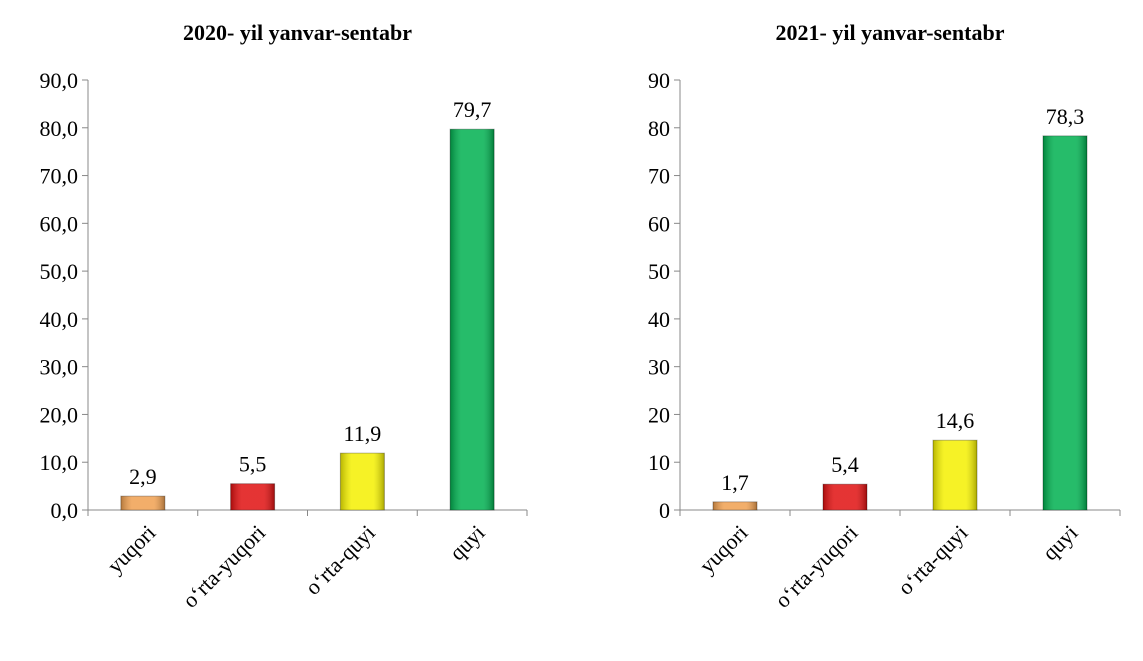  Describe the element at coordinates (297, 32) in the screenshot. I see `chart-title: 2020- yil yanvar-sentabr` at that location.